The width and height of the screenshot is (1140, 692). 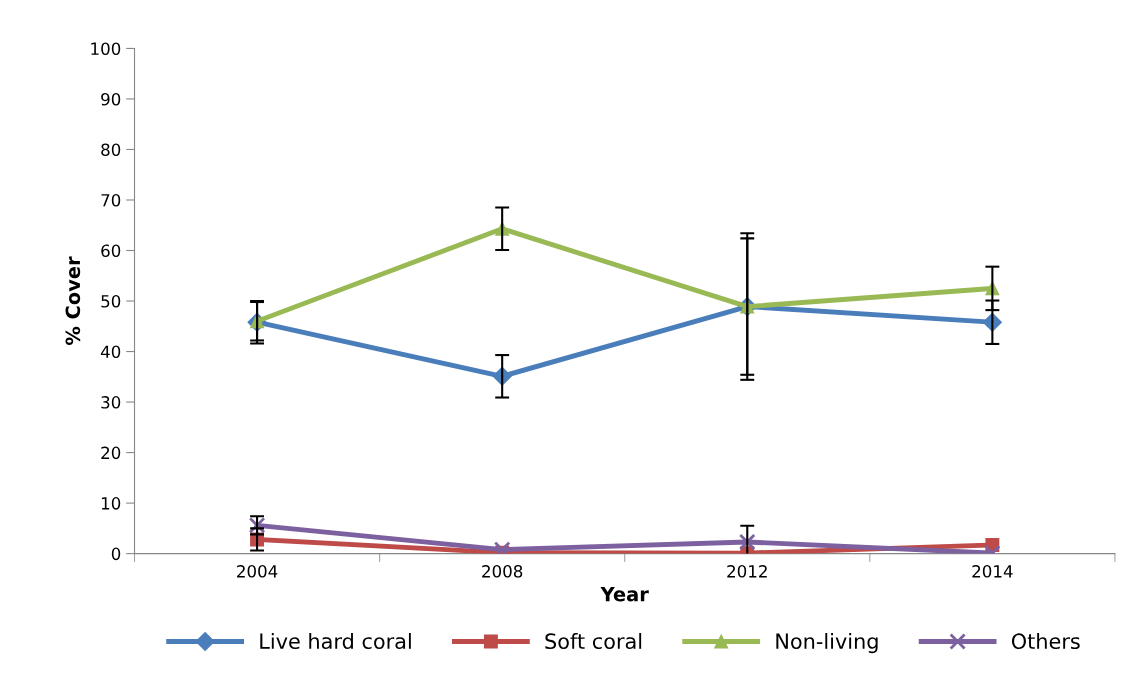 I want to click on y-tick-label: 40, so click(x=110, y=352).